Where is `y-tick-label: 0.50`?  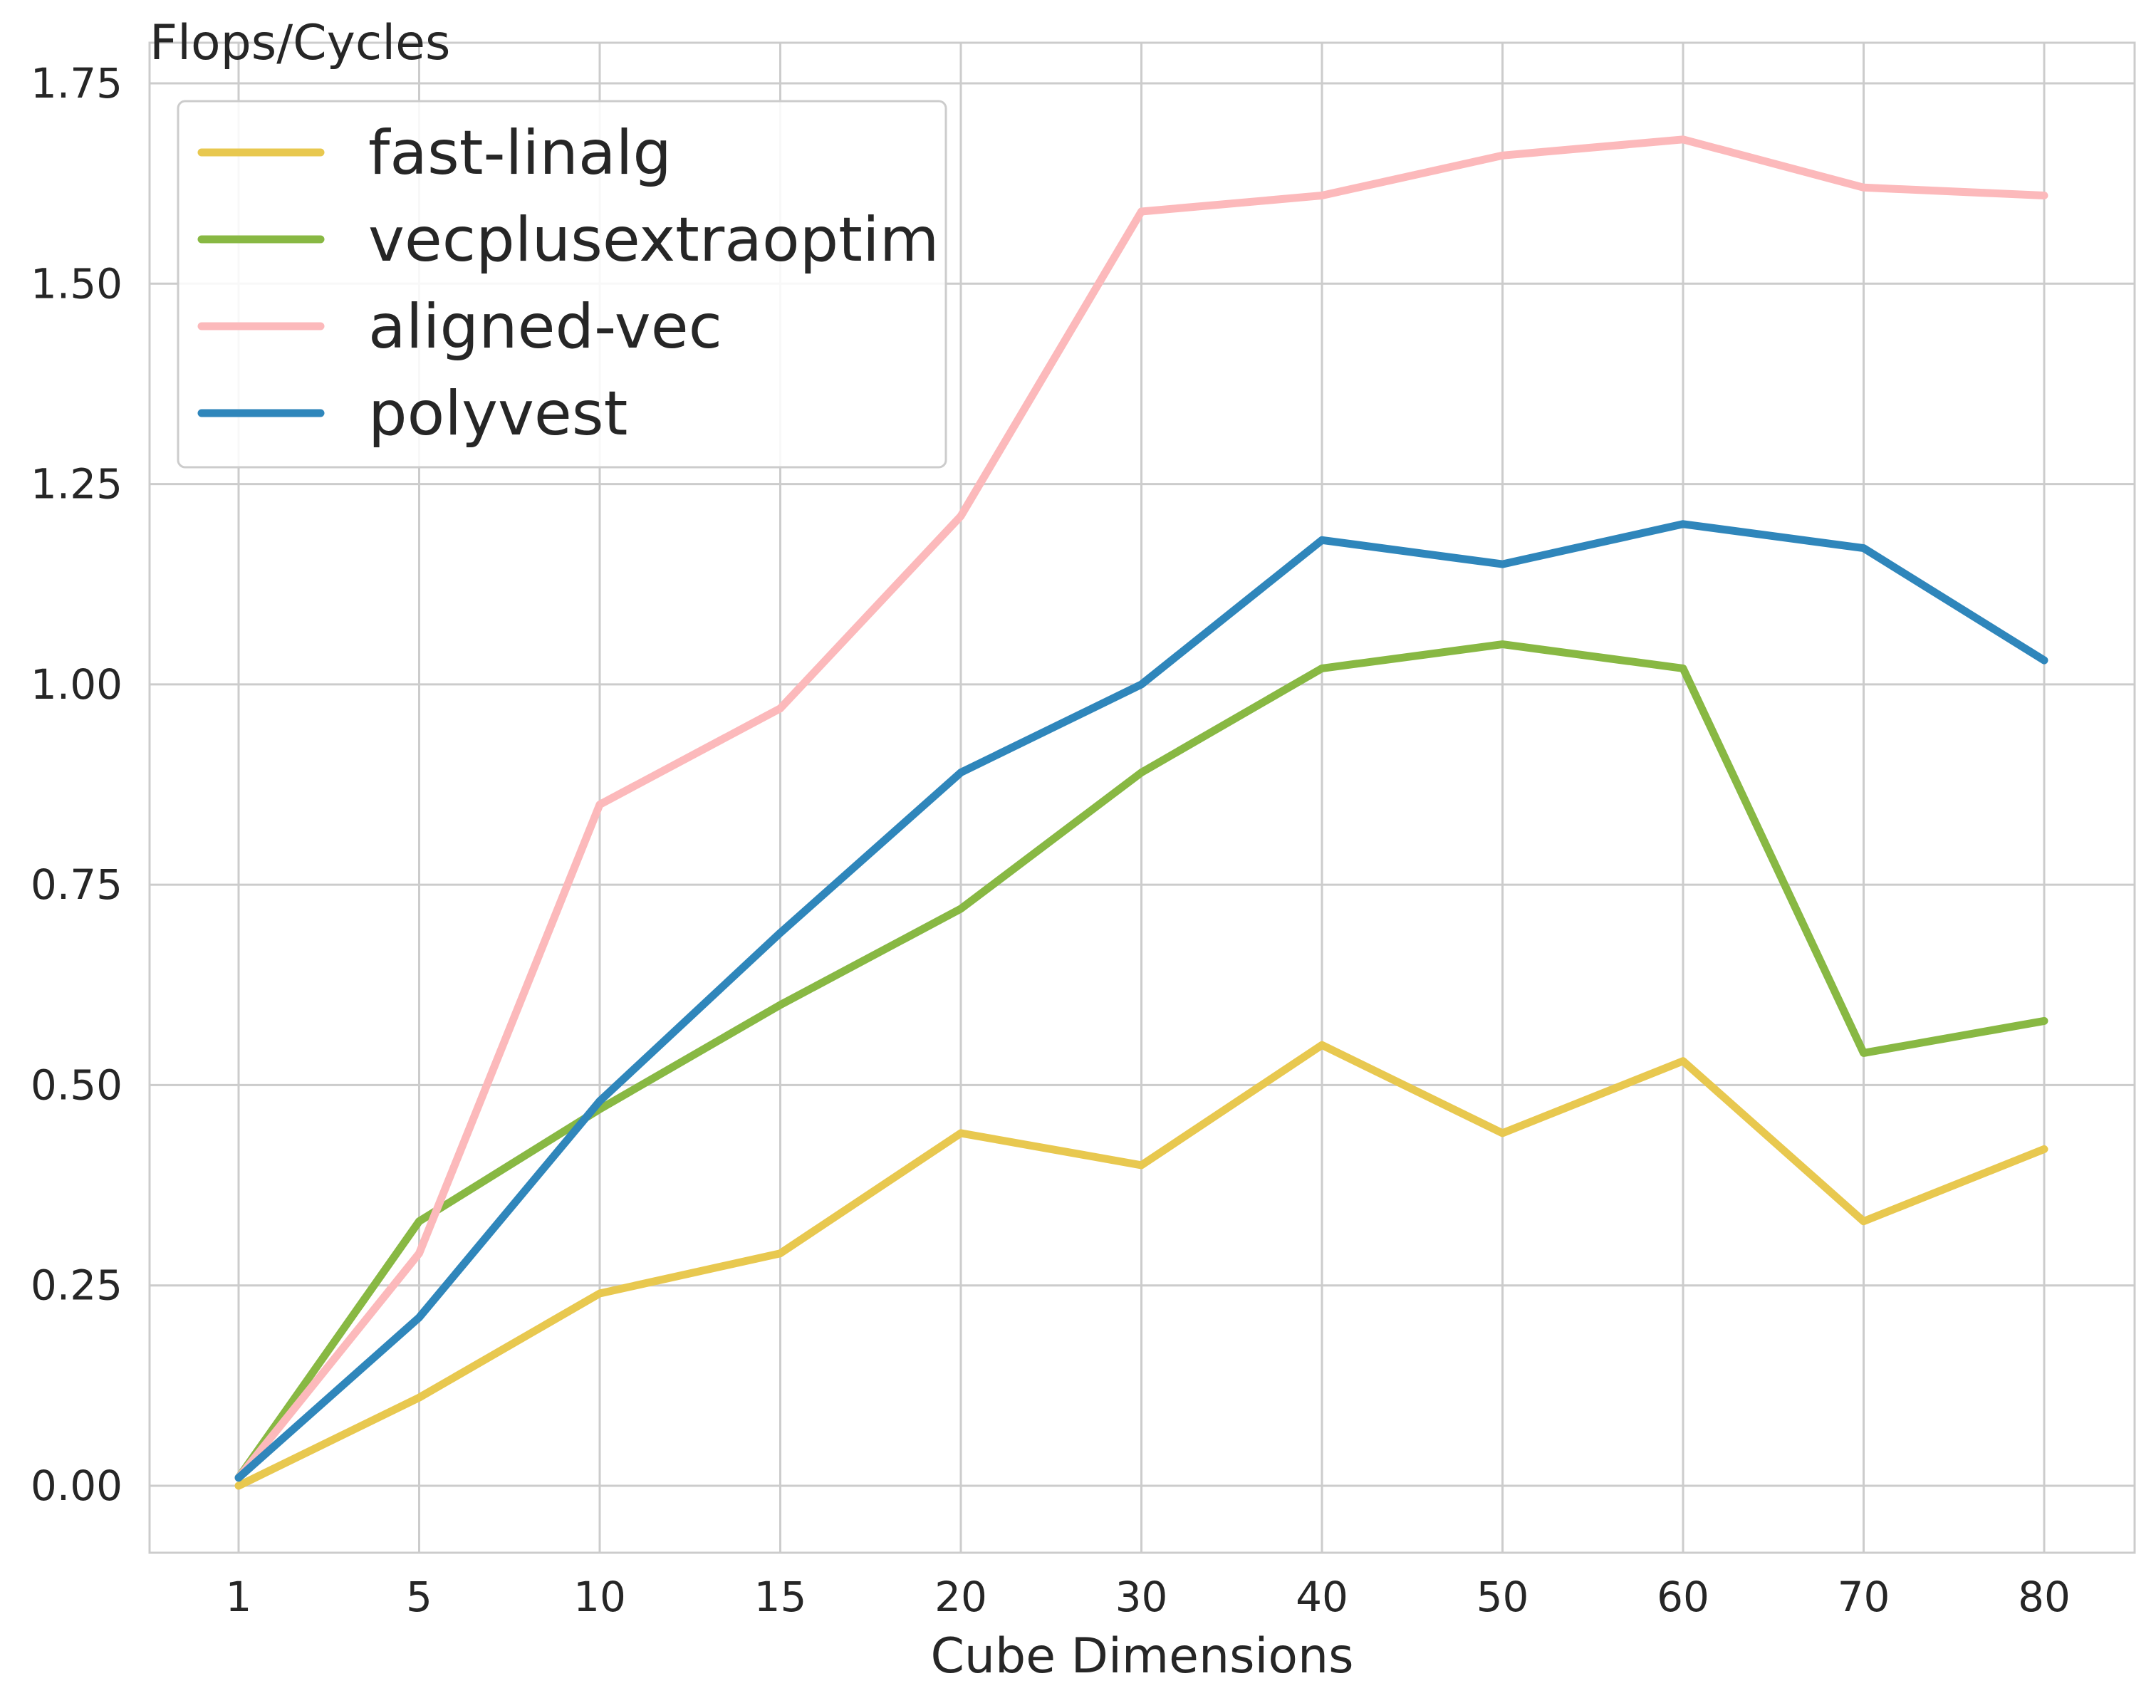 y-tick-label: 0.50 is located at coordinates (77, 1085).